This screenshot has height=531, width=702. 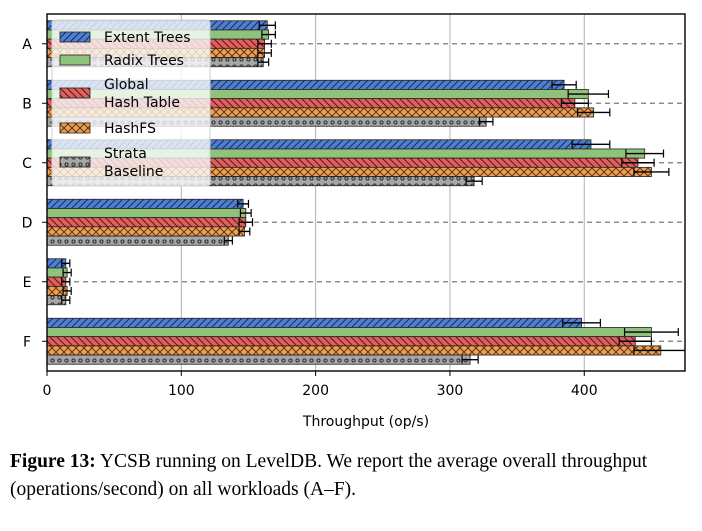 I want to click on ytick-label-E: E, so click(x=27, y=283).